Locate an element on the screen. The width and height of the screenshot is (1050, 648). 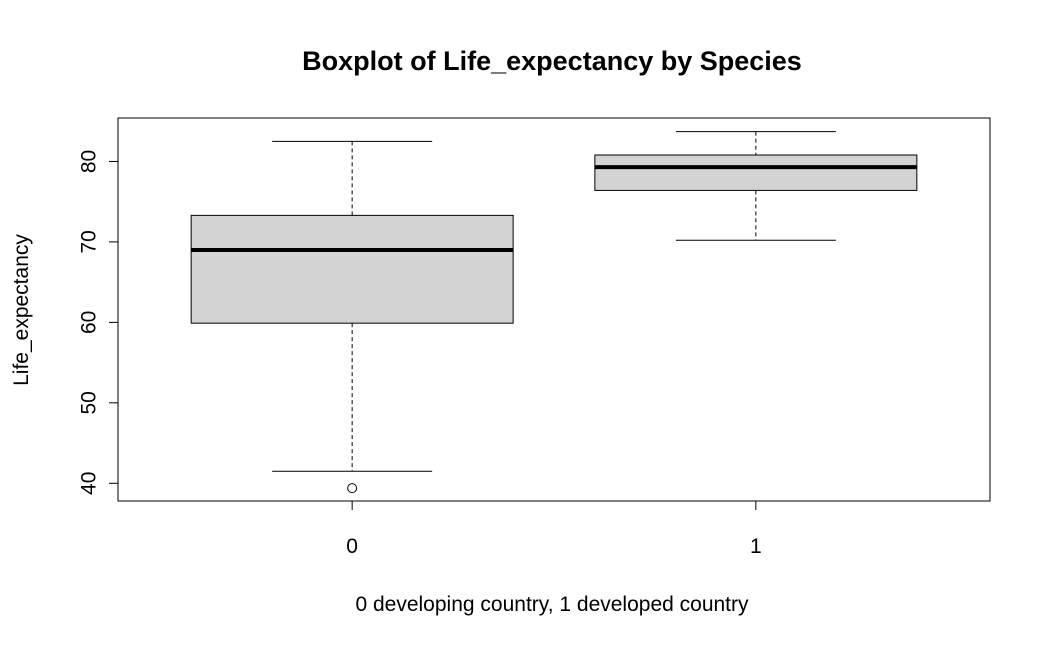
x-tick-label: 0 is located at coordinates (352, 546).